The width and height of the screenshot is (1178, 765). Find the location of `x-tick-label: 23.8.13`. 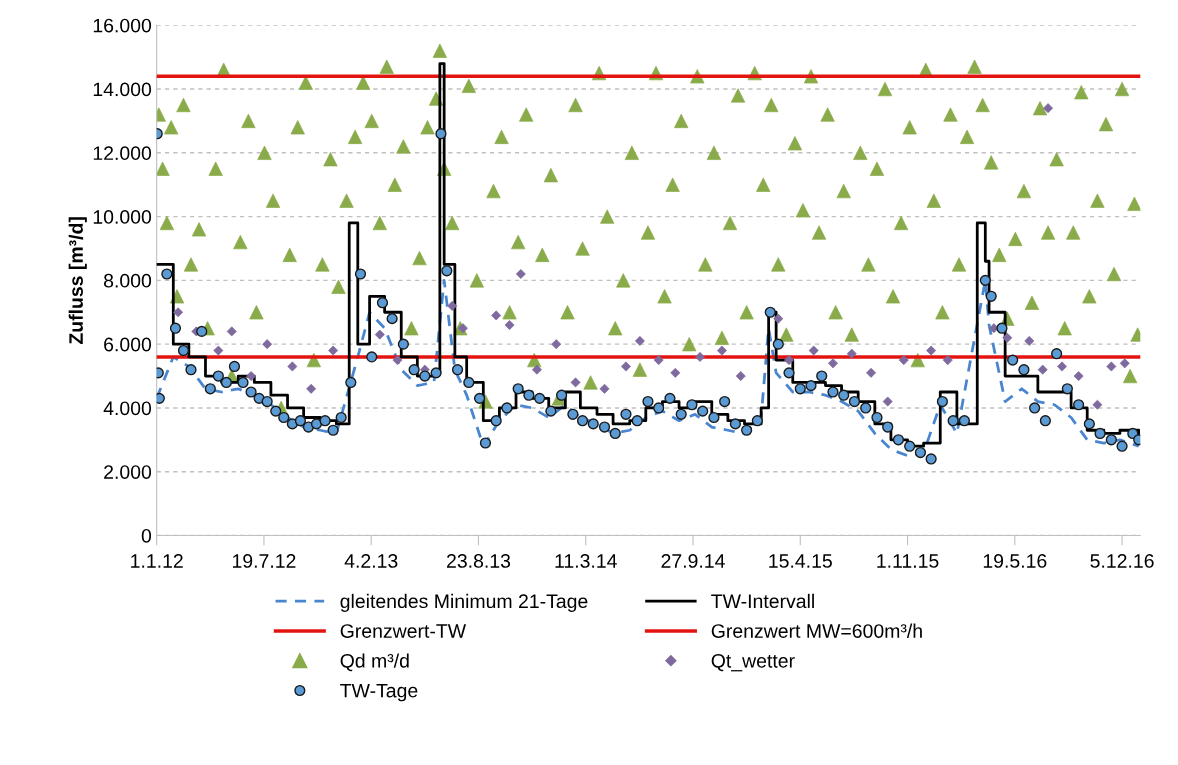

x-tick-label: 23.8.13 is located at coordinates (479, 561).